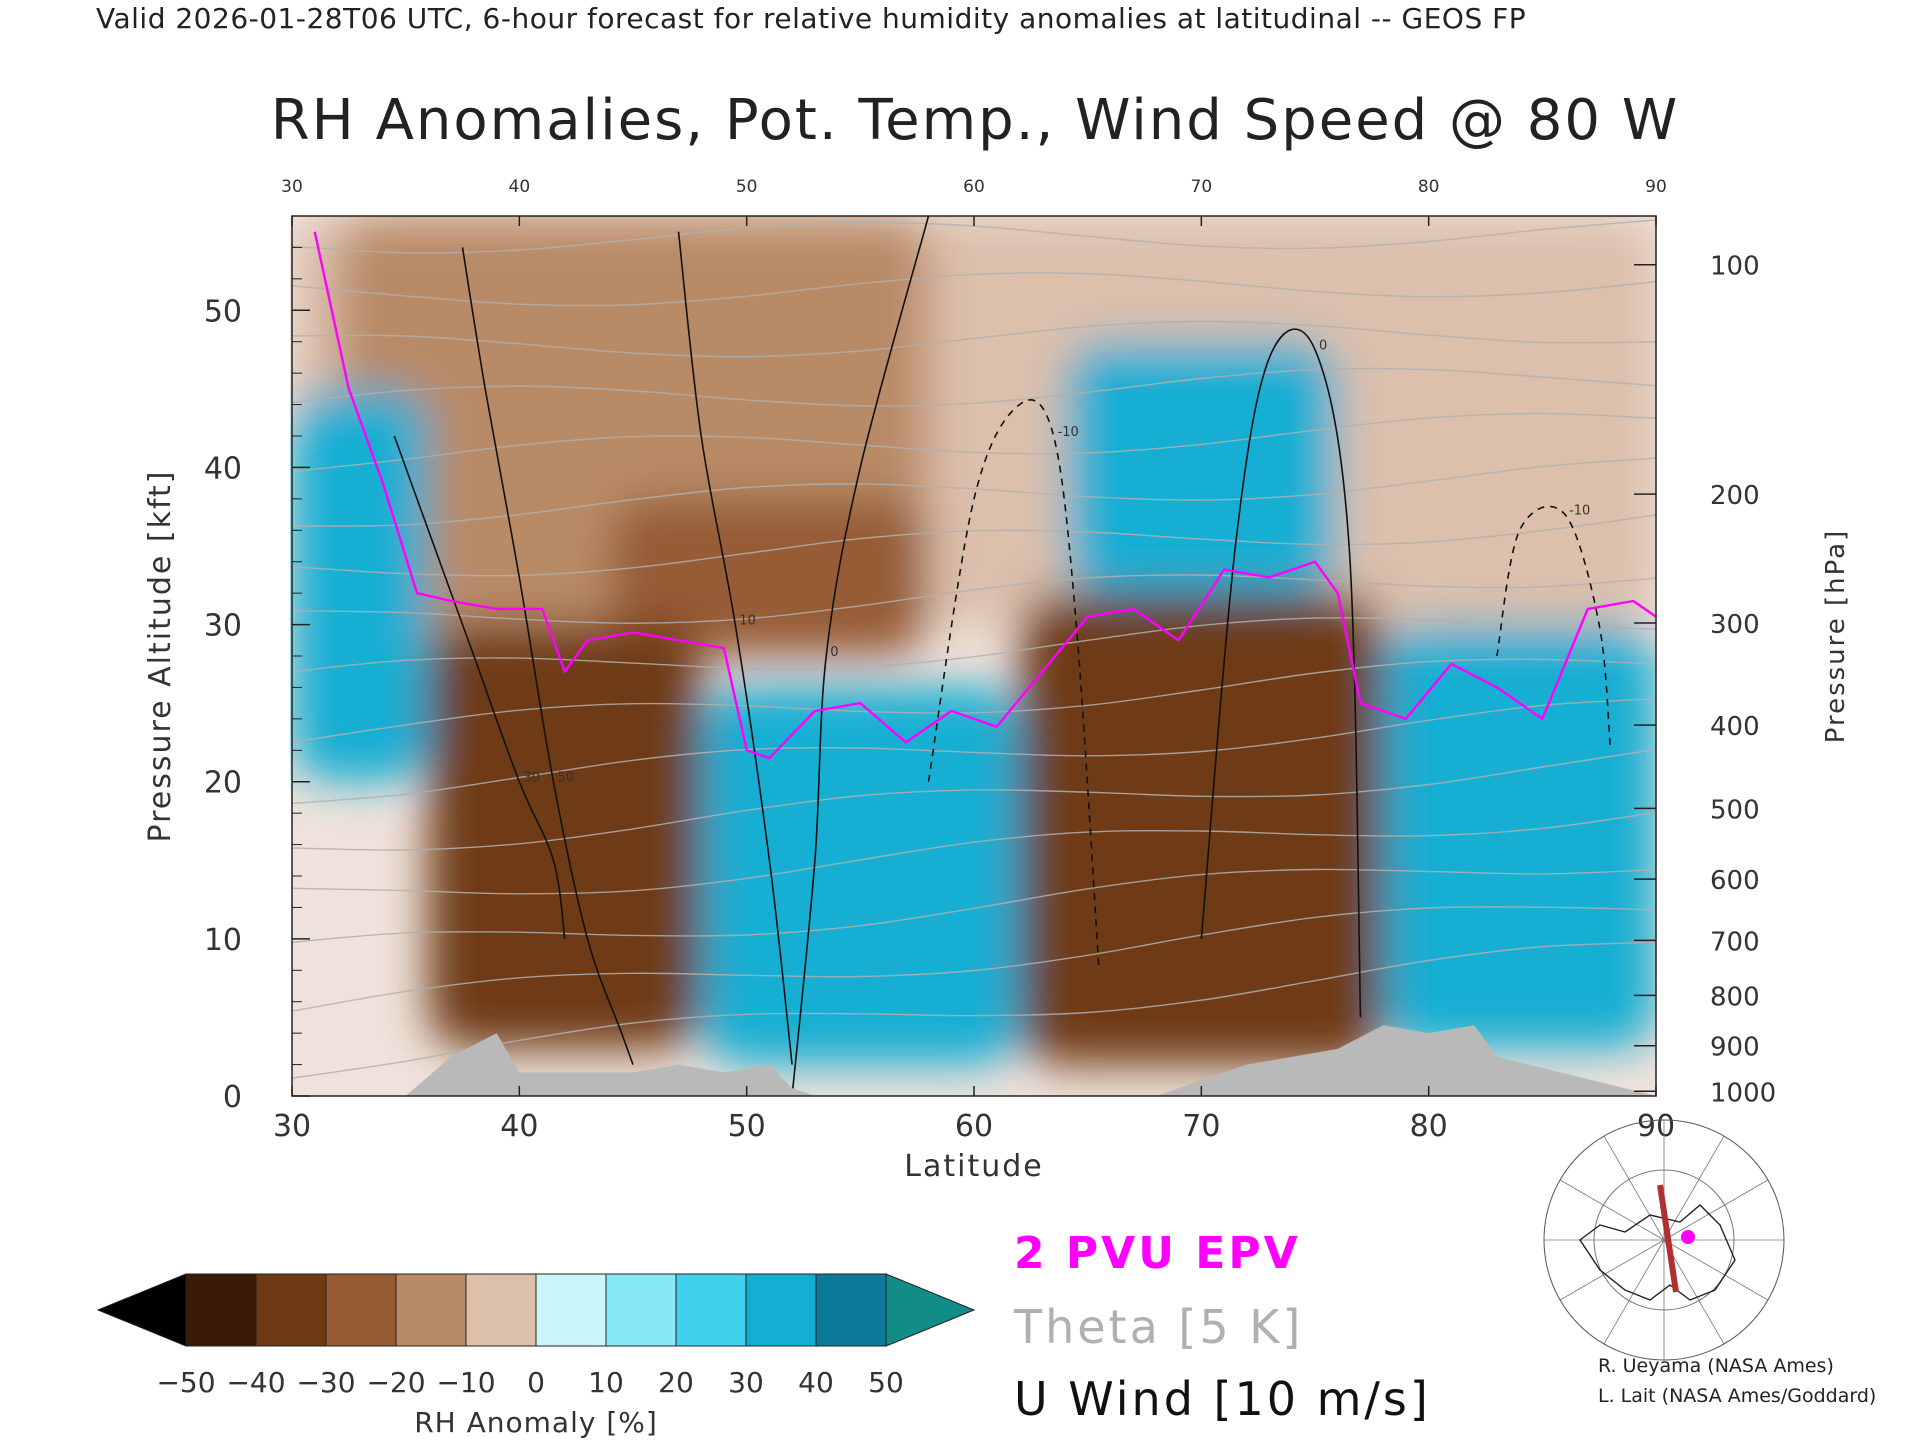 The width and height of the screenshot is (1920, 1440). Describe the element at coordinates (223, 940) in the screenshot. I see `y-tick-label: 10` at that location.